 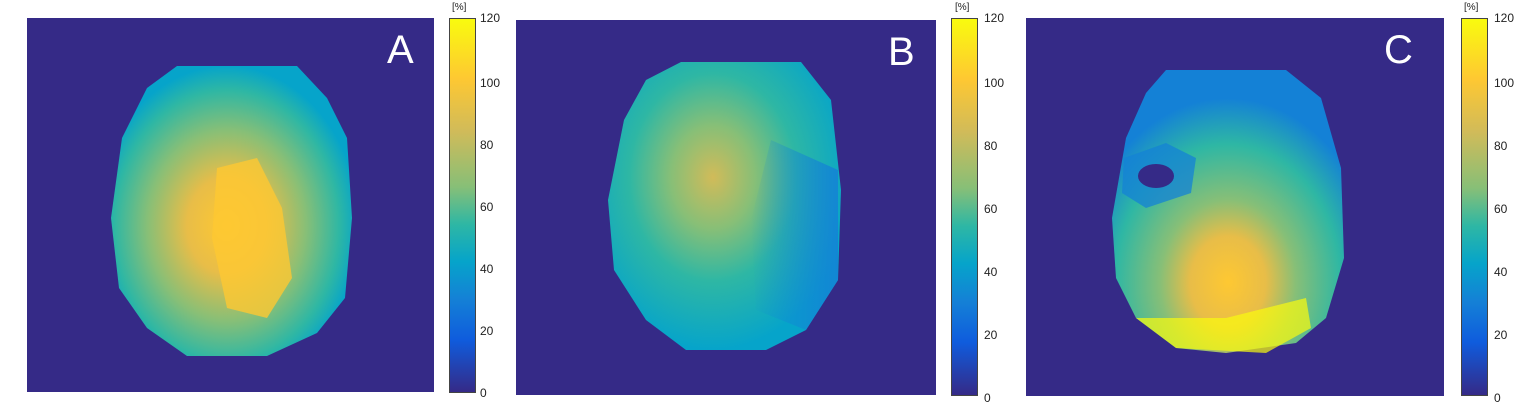 What do you see at coordinates (1228, 211) in the screenshot?
I see `brain-image-c` at bounding box center [1228, 211].